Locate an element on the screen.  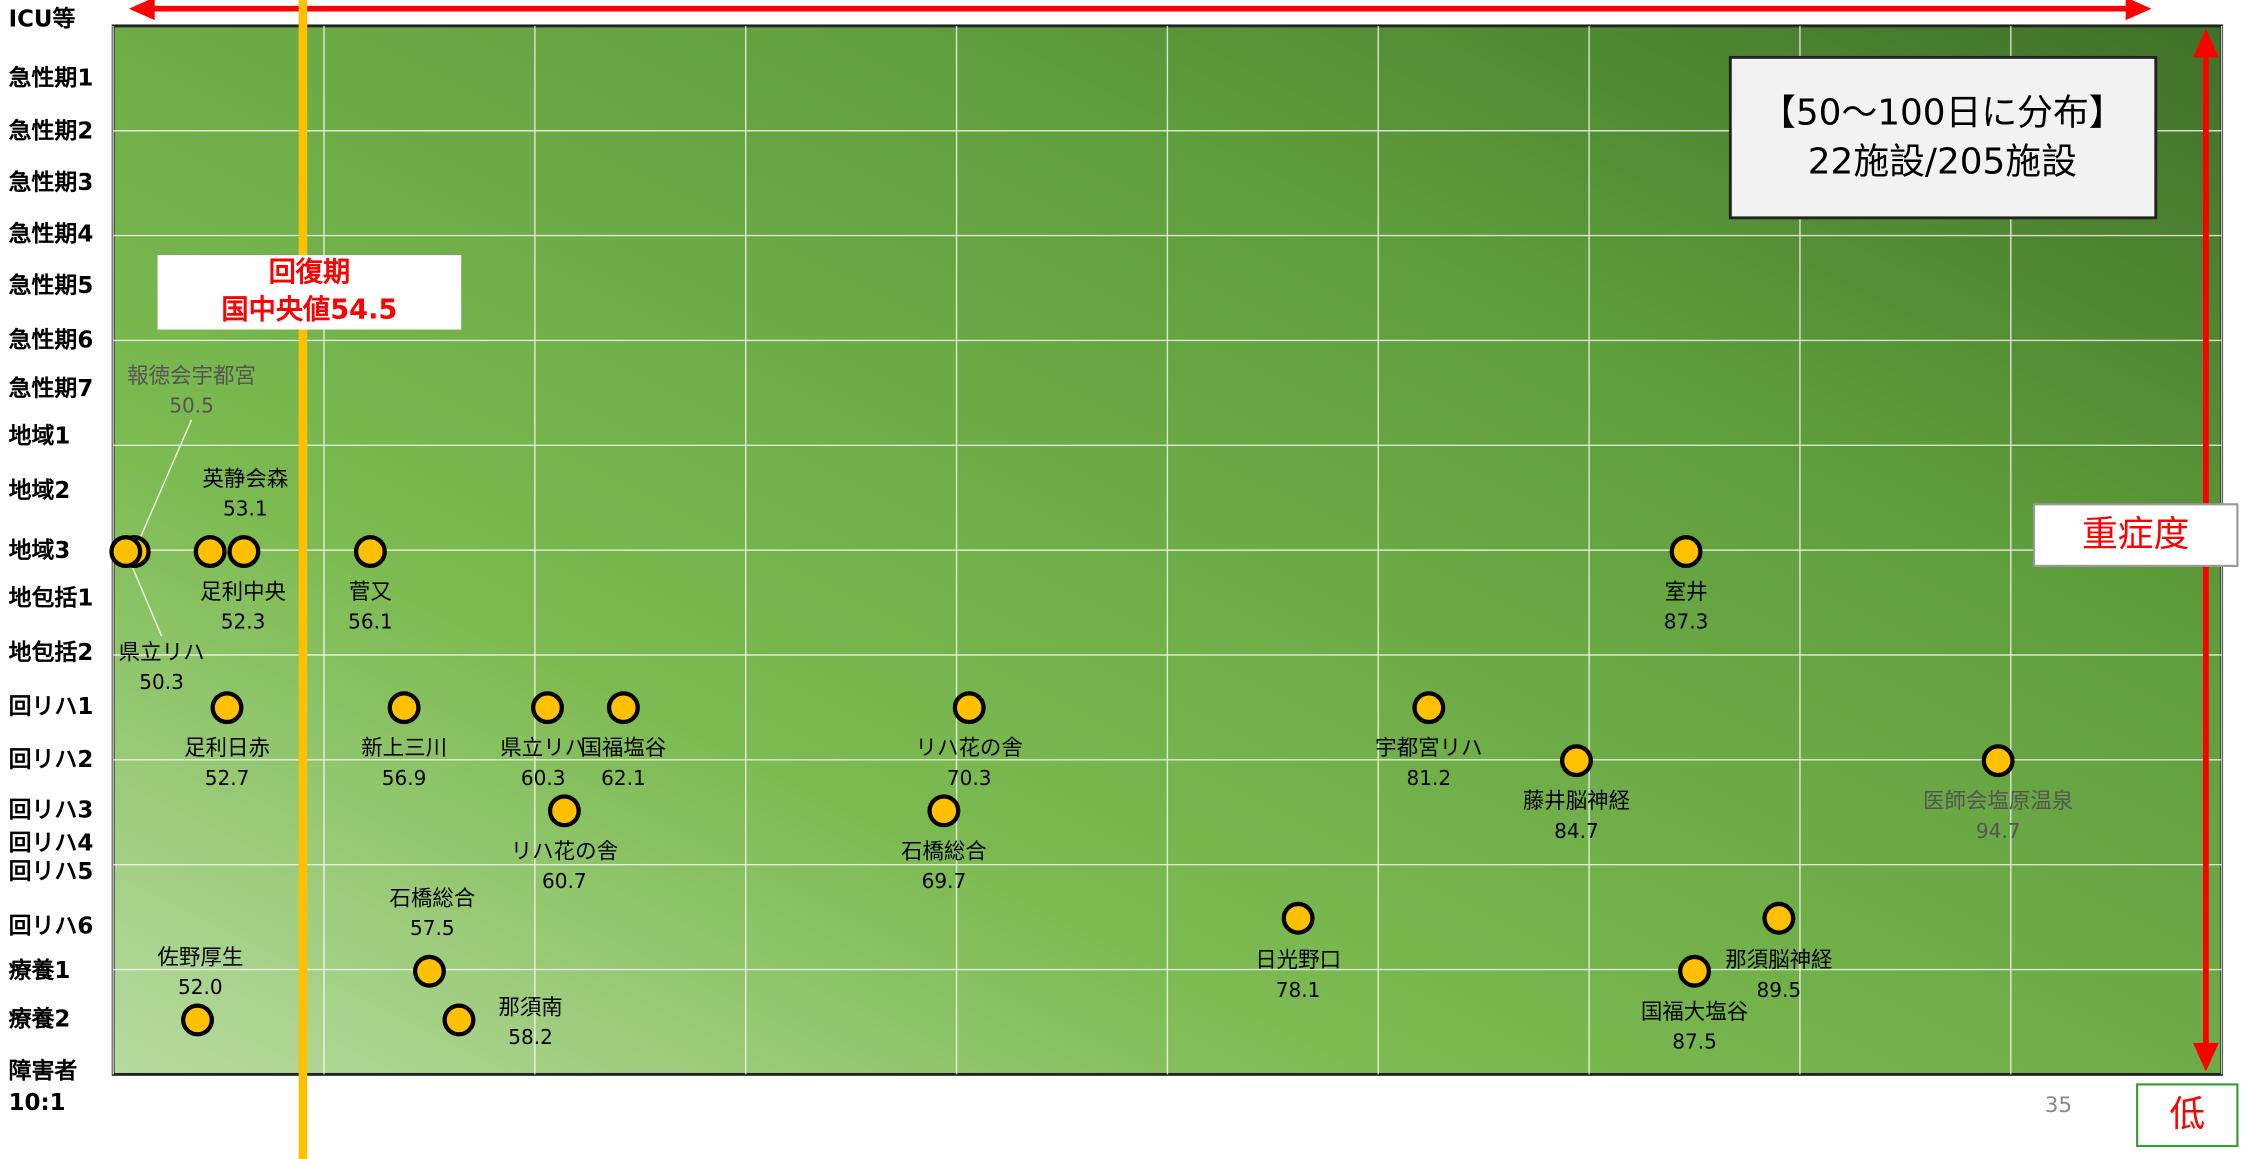
info-title: 【50〜100日に分布】 is located at coordinates (1942, 113).